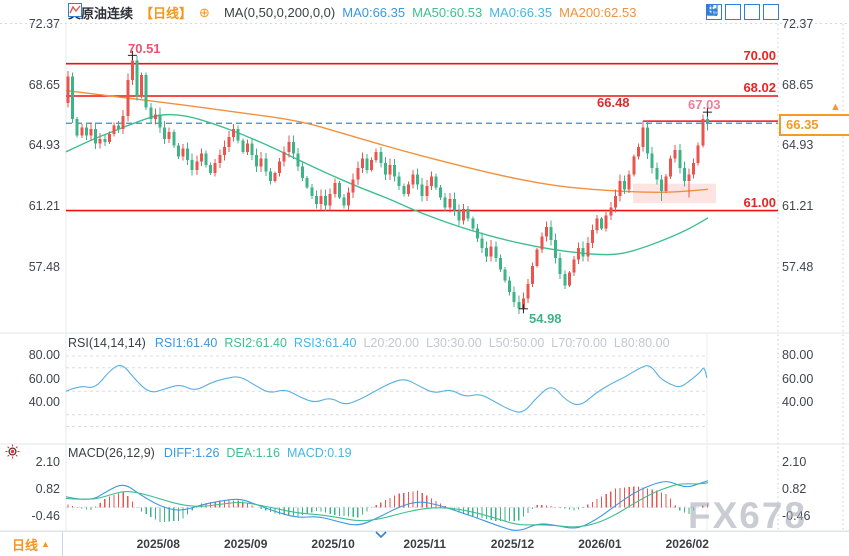  What do you see at coordinates (798, 402) in the screenshot?
I see `rsi-tick-right: 40.00` at bounding box center [798, 402].